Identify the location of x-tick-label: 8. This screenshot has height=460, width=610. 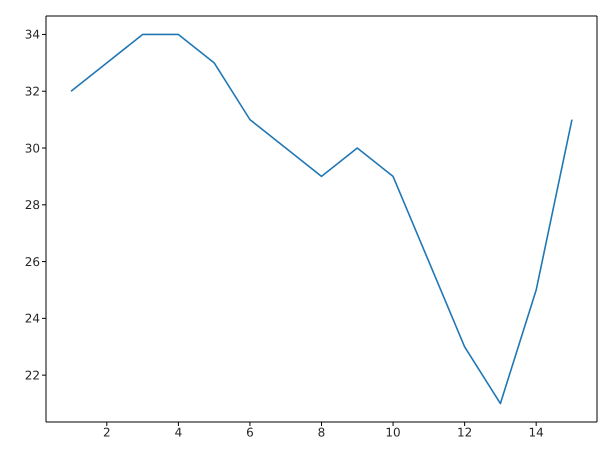
(322, 433).